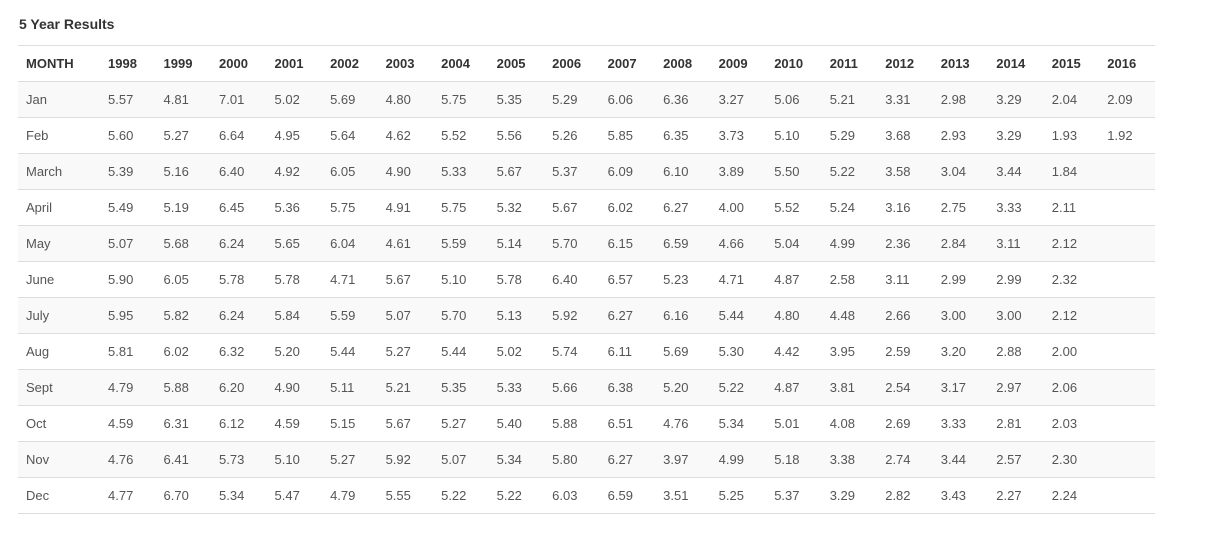 Image resolution: width=1214 pixels, height=544 pixels. What do you see at coordinates (67, 24) in the screenshot?
I see `page-title: 5 Year Results` at bounding box center [67, 24].